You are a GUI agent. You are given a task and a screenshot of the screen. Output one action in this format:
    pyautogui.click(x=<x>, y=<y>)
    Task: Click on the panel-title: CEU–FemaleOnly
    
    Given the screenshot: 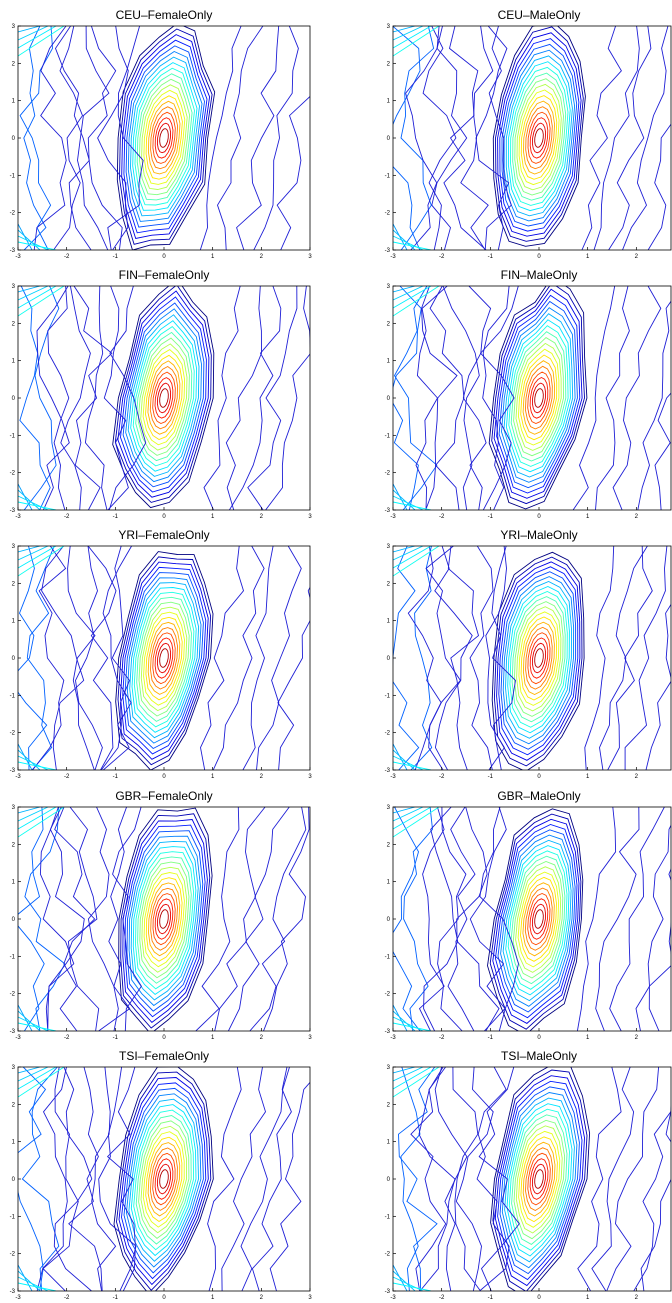 What is the action you would take?
    pyautogui.click(x=164, y=15)
    